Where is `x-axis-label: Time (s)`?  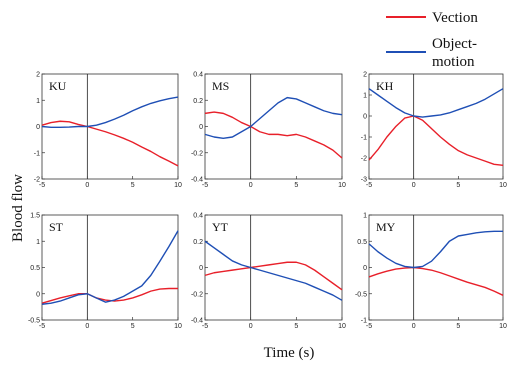
x-axis-label: Time (s) is located at coordinates (289, 353).